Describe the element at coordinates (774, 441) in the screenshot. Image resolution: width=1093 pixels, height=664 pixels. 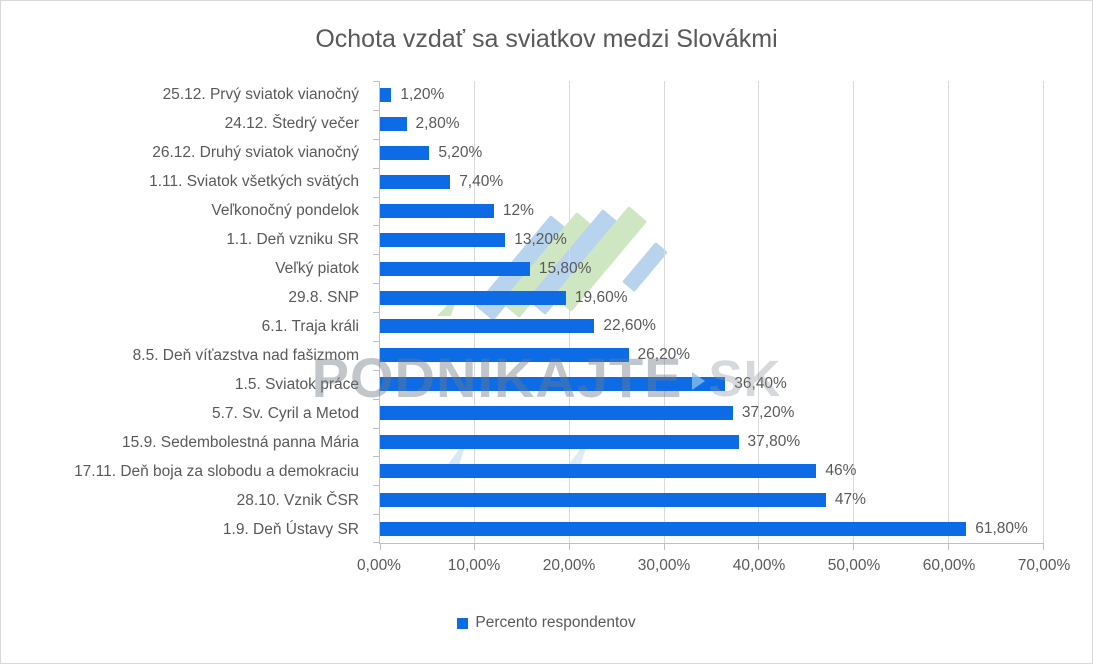
I see `bar-value-label: 37,80%` at that location.